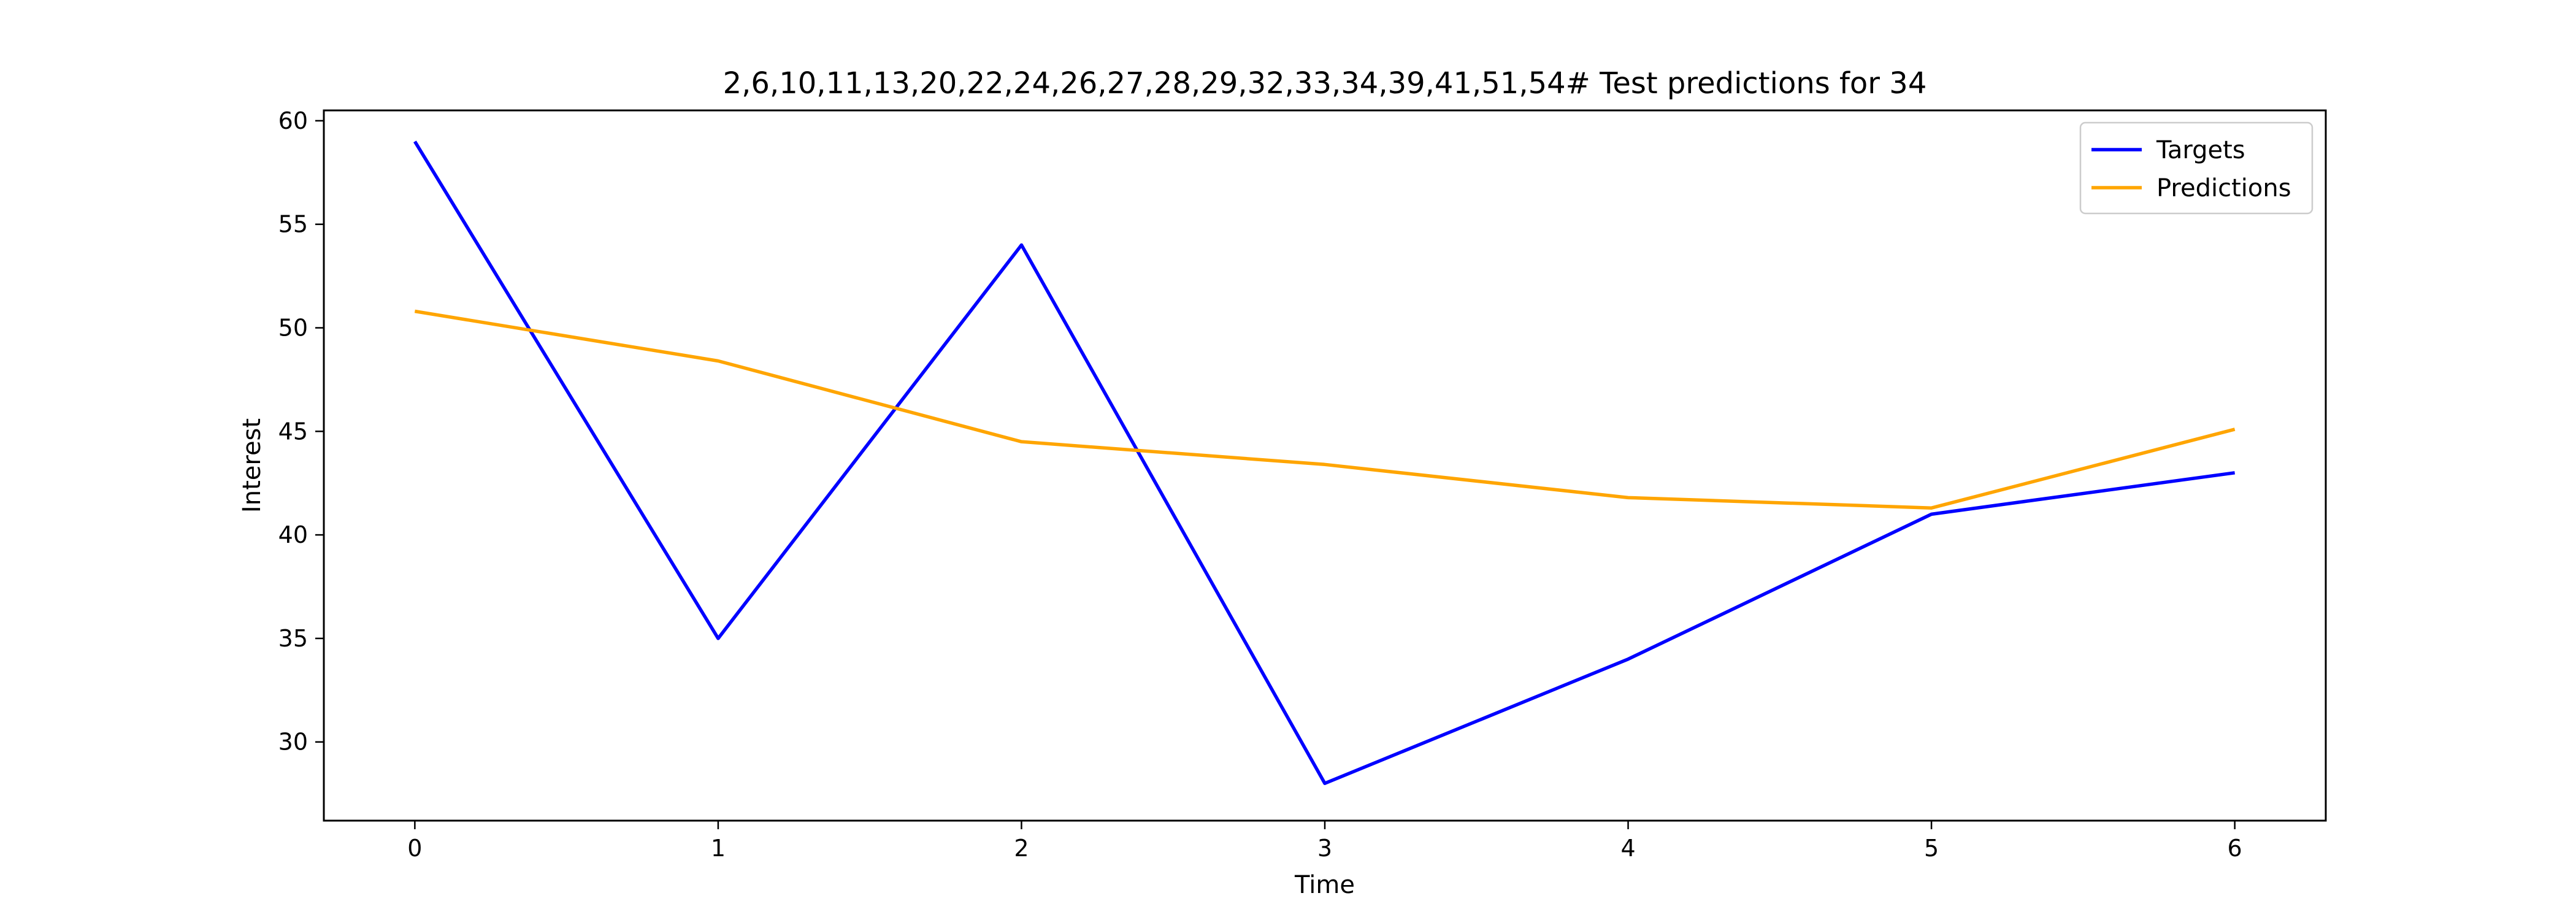 The height and width of the screenshot is (920, 2576). I want to click on x-tick-label: 4, so click(1627, 848).